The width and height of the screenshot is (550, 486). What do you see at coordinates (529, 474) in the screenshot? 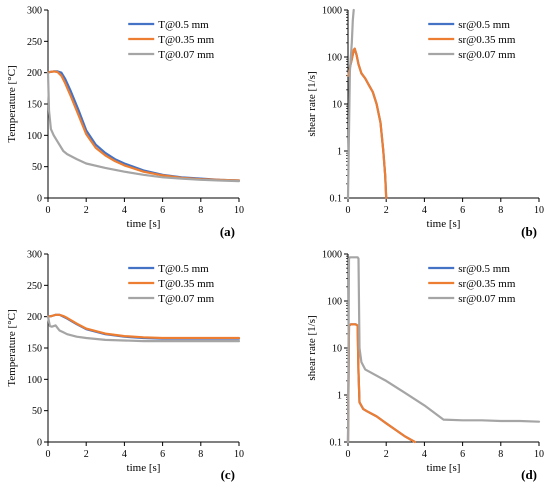
I see `panel-label: (d)` at bounding box center [529, 474].